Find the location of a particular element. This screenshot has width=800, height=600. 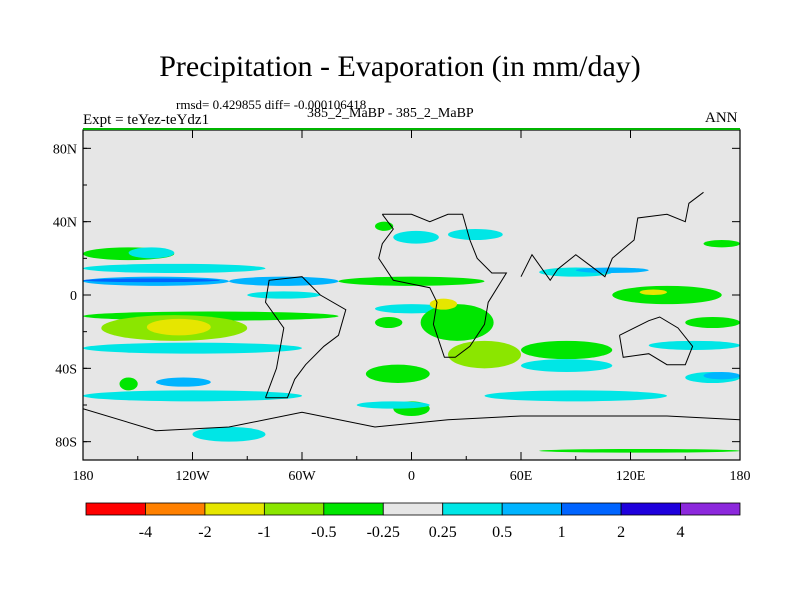

y-tick-label: 80S is located at coordinates (66, 443).